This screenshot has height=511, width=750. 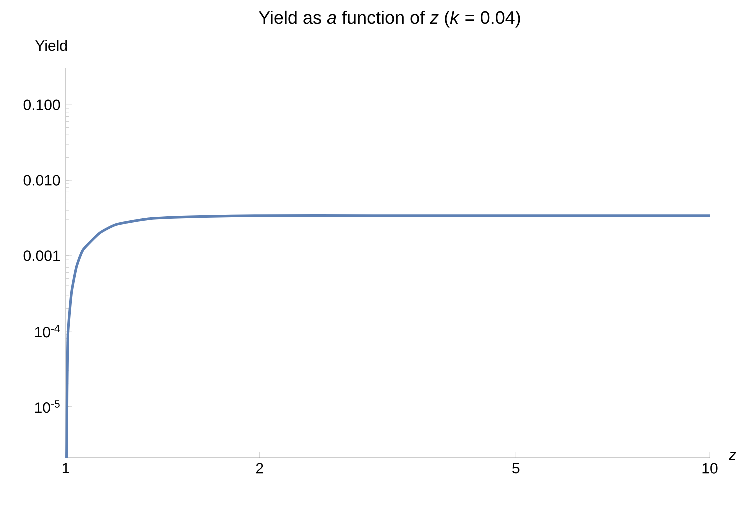 I want to click on x-tick-label: 1, so click(x=66, y=468).